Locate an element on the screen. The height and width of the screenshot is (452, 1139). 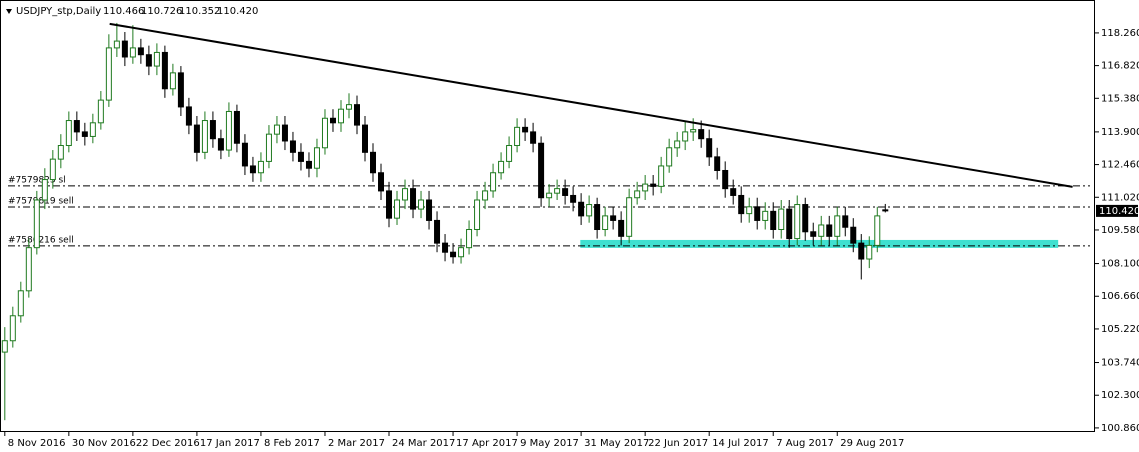
x-tick-label: 29 Aug 2017 is located at coordinates (872, 443).